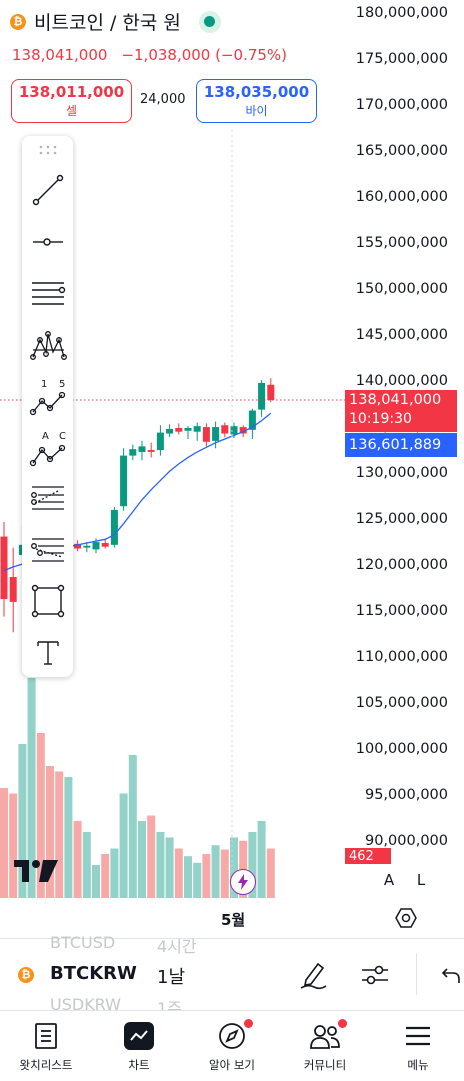  I want to click on price-axis-label: 115,000,000, so click(401, 611).